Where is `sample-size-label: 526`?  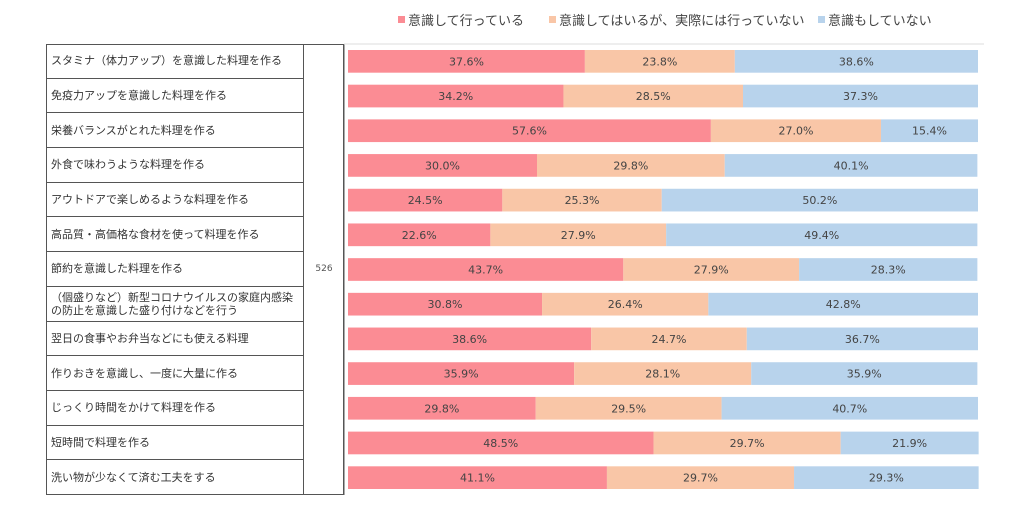 sample-size-label: 526 is located at coordinates (324, 268).